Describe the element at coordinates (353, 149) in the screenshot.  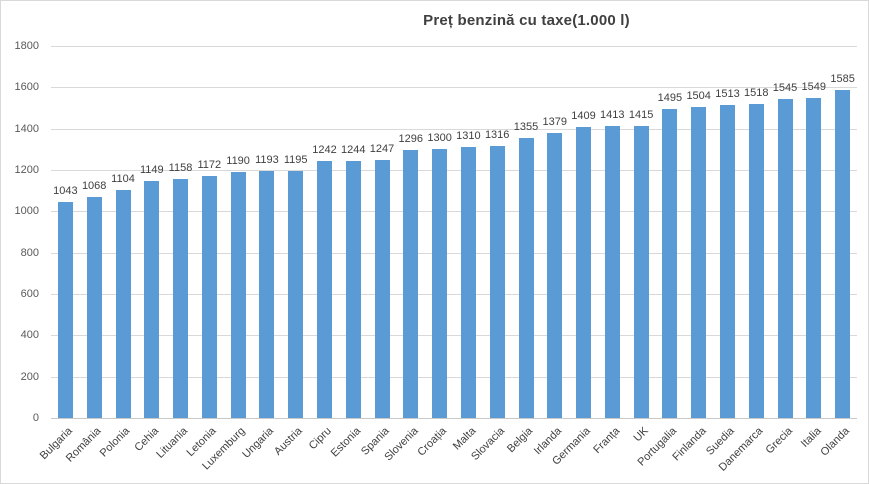
I see `bar-value-label: 1244` at that location.